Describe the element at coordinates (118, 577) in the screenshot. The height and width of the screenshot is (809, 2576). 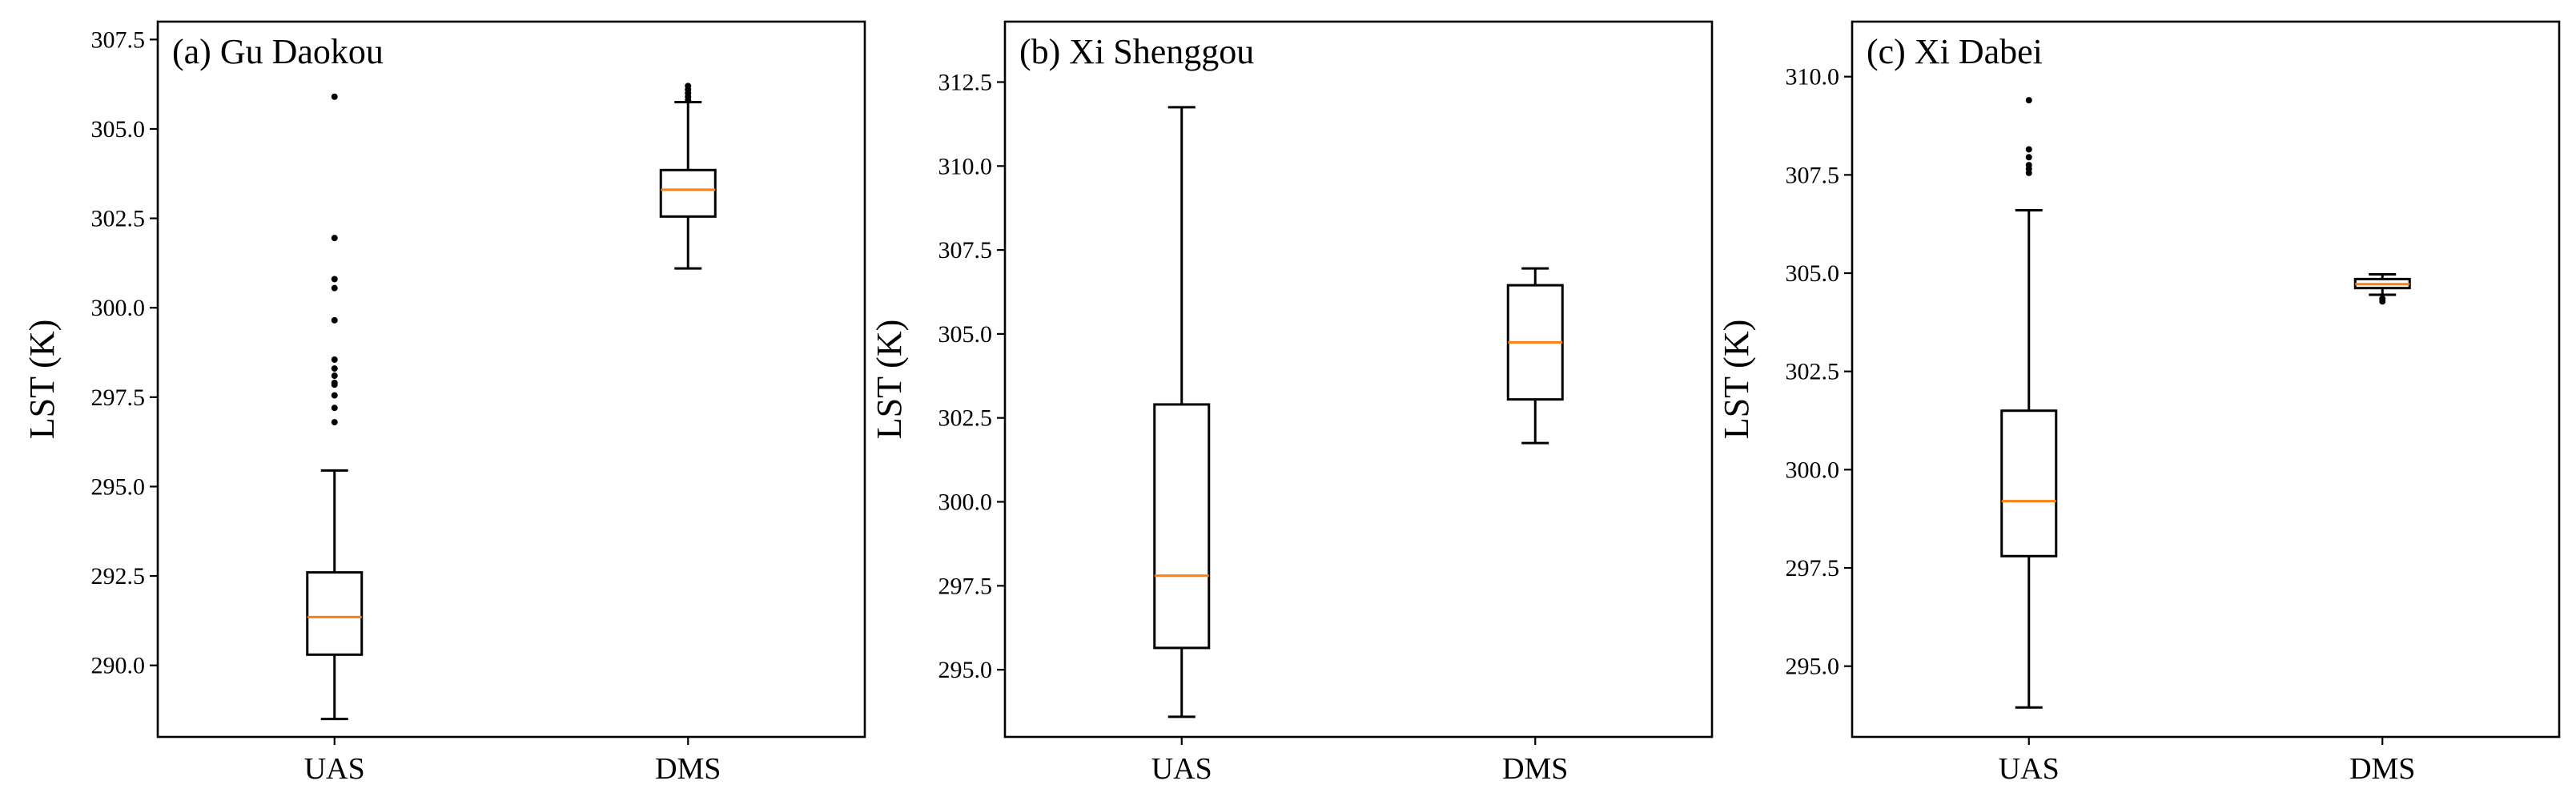
I see `y-tick-label: 292.5` at that location.